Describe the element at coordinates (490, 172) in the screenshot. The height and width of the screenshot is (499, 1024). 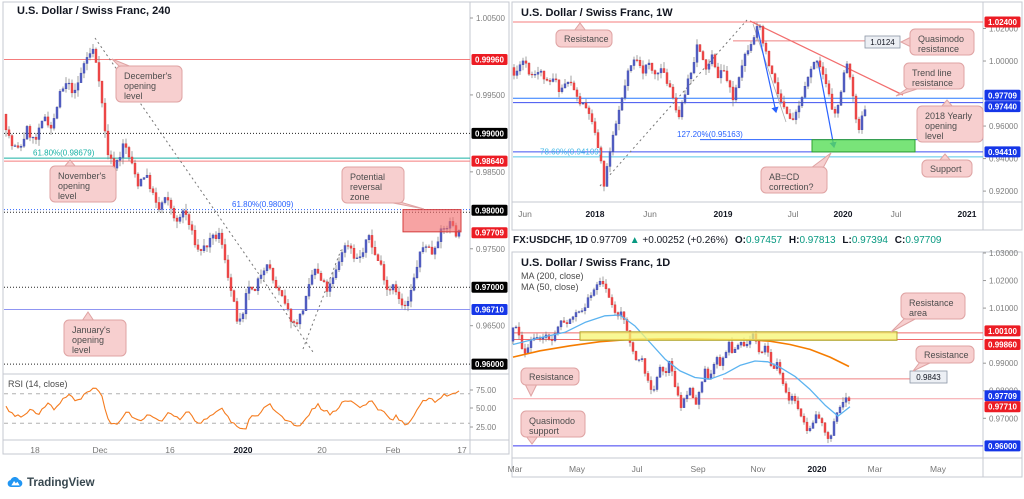
I see `price-tick-label: 0.98500` at that location.